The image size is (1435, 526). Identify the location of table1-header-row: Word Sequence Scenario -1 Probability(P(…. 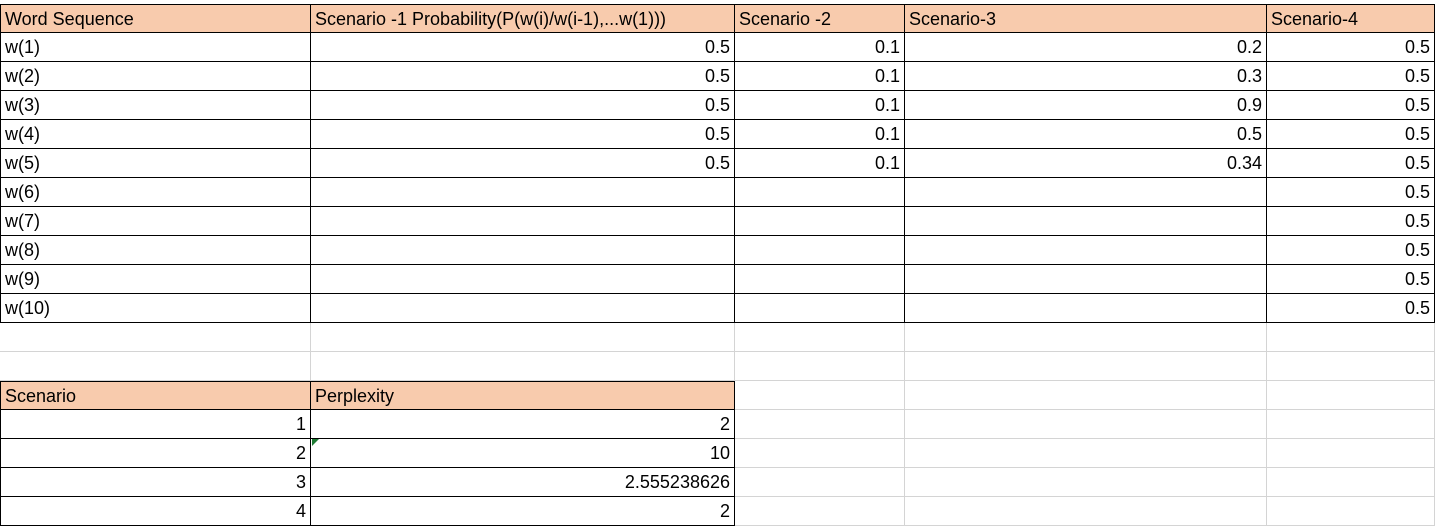
(717, 18).